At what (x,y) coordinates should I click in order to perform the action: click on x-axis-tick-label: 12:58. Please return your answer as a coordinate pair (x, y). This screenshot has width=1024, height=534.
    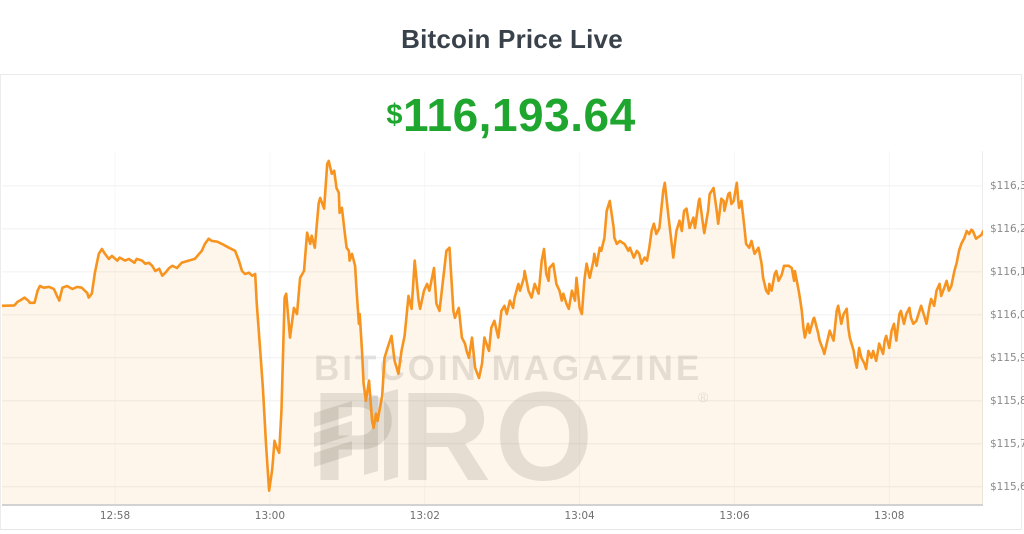
    Looking at the image, I should click on (115, 516).